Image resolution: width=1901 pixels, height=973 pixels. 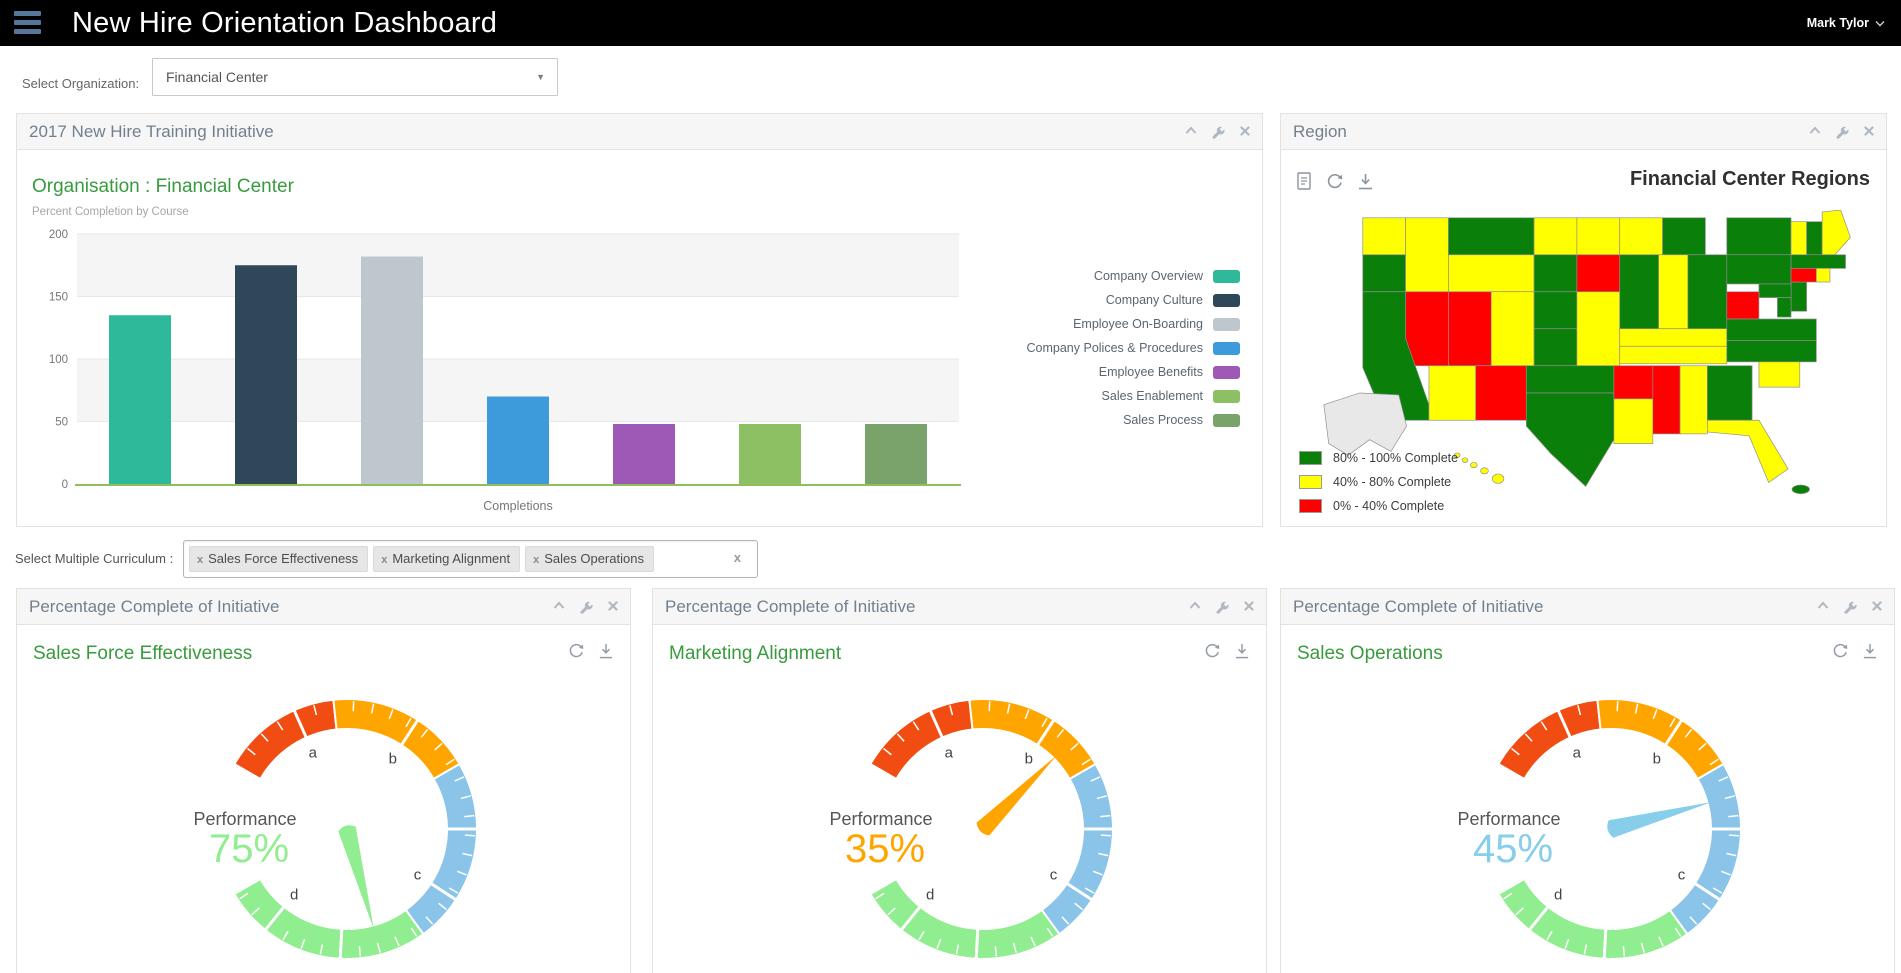 I want to click on gauge-tick-label: b, so click(x=393, y=759).